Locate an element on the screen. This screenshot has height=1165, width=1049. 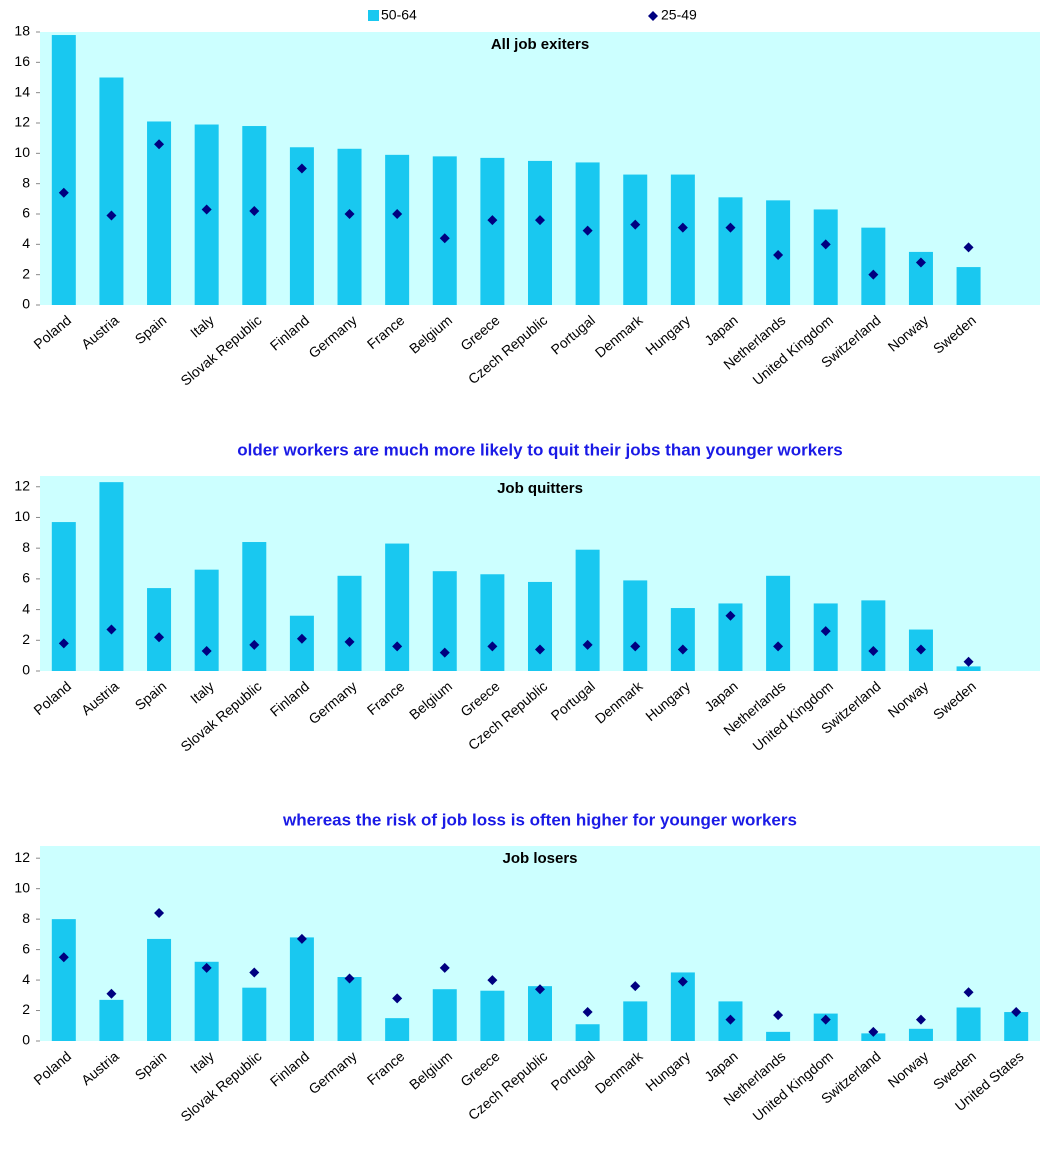
legend-swatch is located at coordinates (653, 16).